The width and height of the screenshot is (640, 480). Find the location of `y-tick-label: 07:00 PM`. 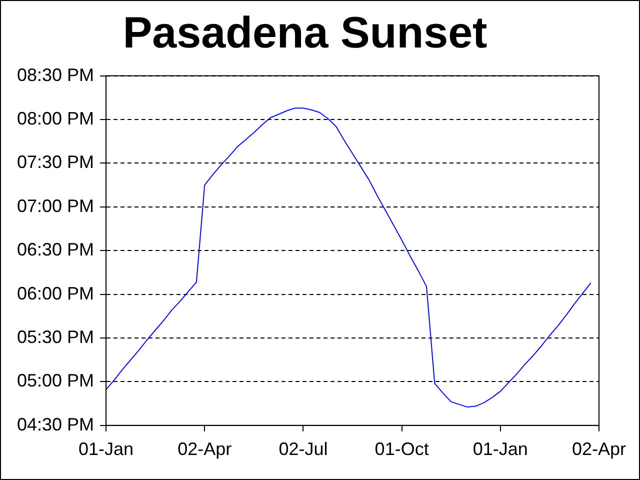

y-tick-label: 07:00 PM is located at coordinates (55, 206).